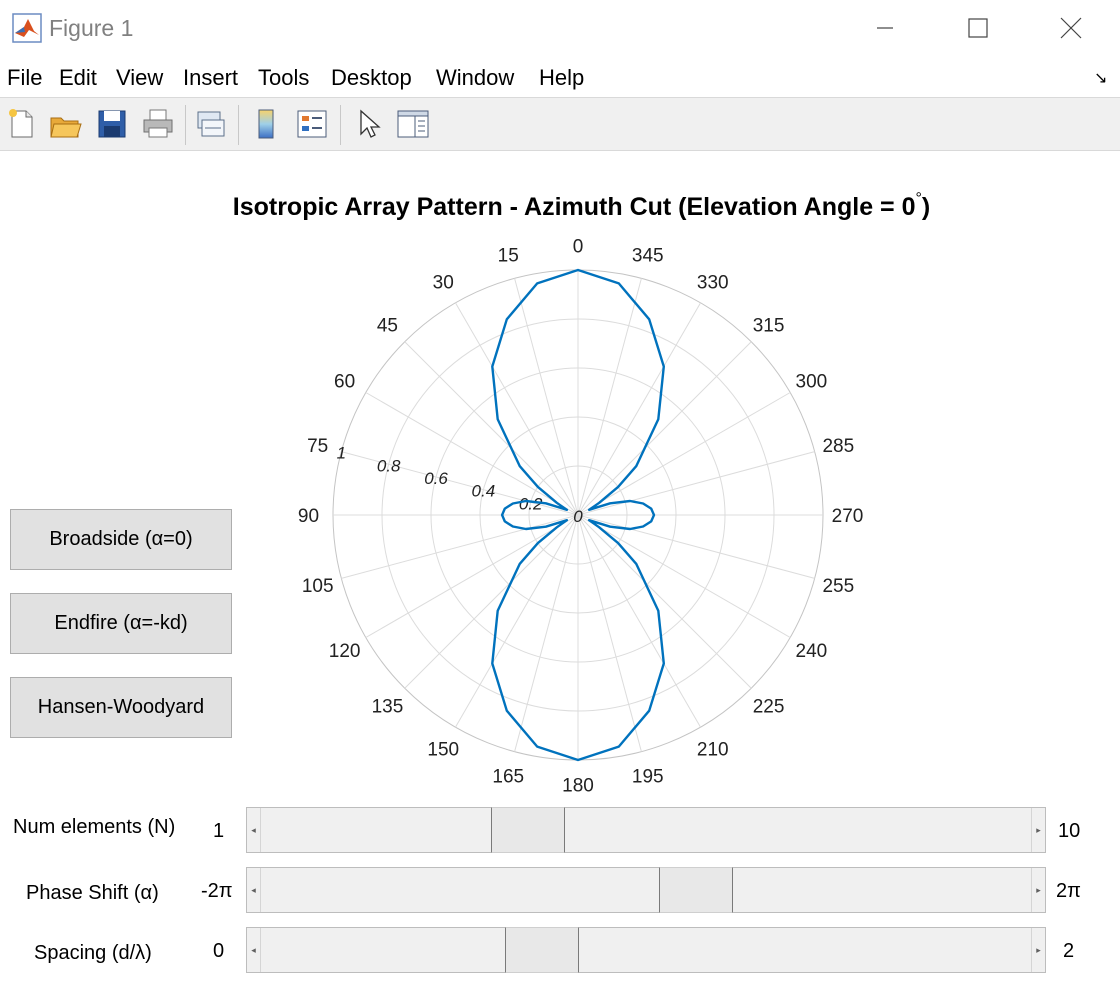  Describe the element at coordinates (838, 586) in the screenshot. I see `theta-tick-label: 255` at that location.